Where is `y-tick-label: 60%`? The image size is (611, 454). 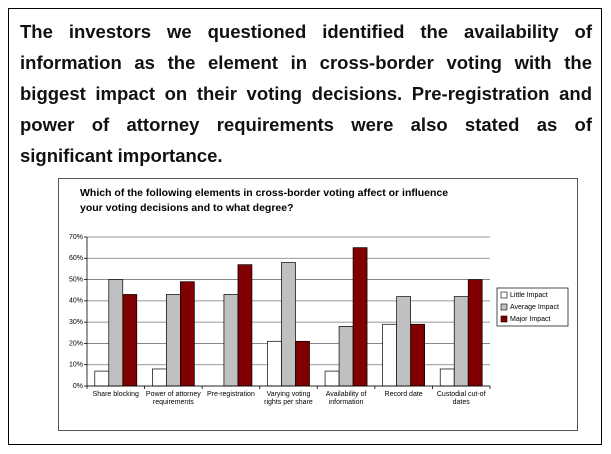 y-tick-label: 60% is located at coordinates (76, 258).